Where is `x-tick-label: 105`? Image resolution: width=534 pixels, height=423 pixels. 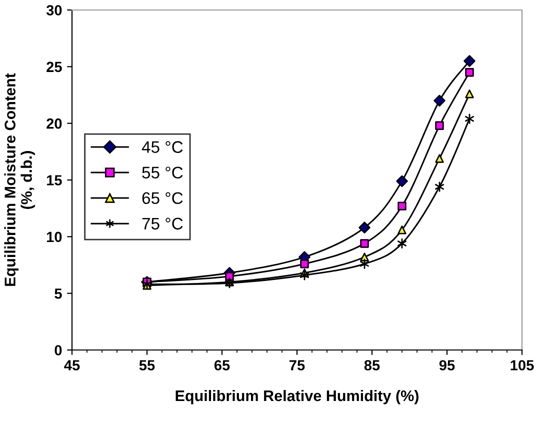
x-tick-label: 105 is located at coordinates (522, 365).